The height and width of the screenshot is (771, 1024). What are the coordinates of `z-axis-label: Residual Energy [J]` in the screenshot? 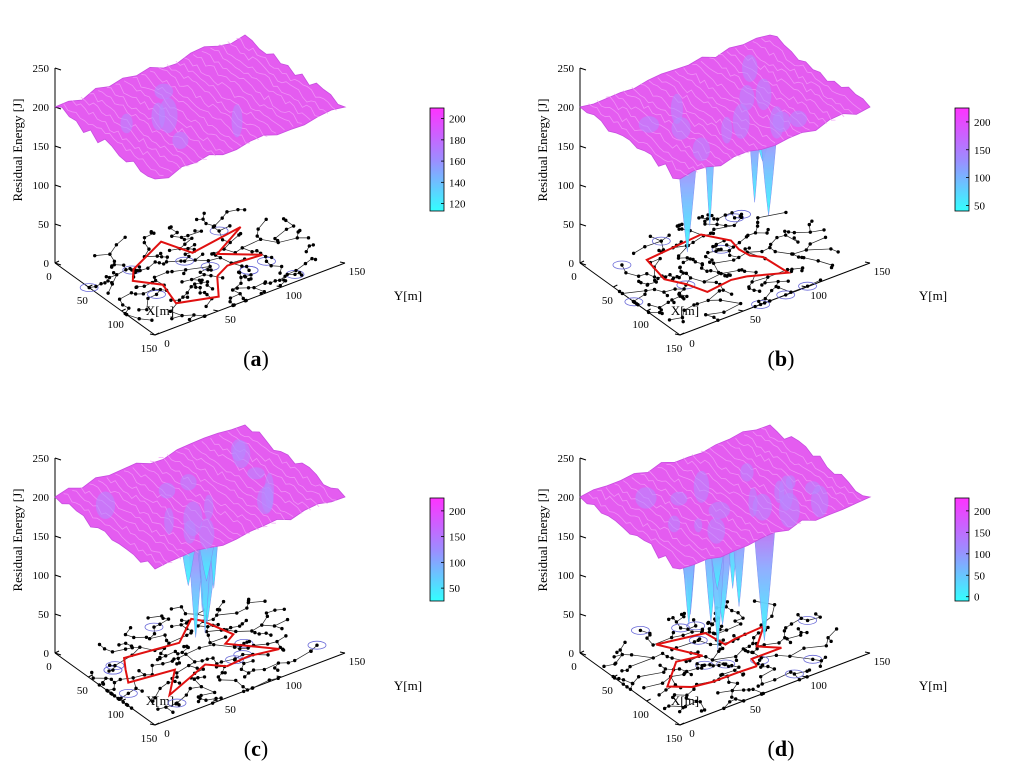 It's located at (17, 149).